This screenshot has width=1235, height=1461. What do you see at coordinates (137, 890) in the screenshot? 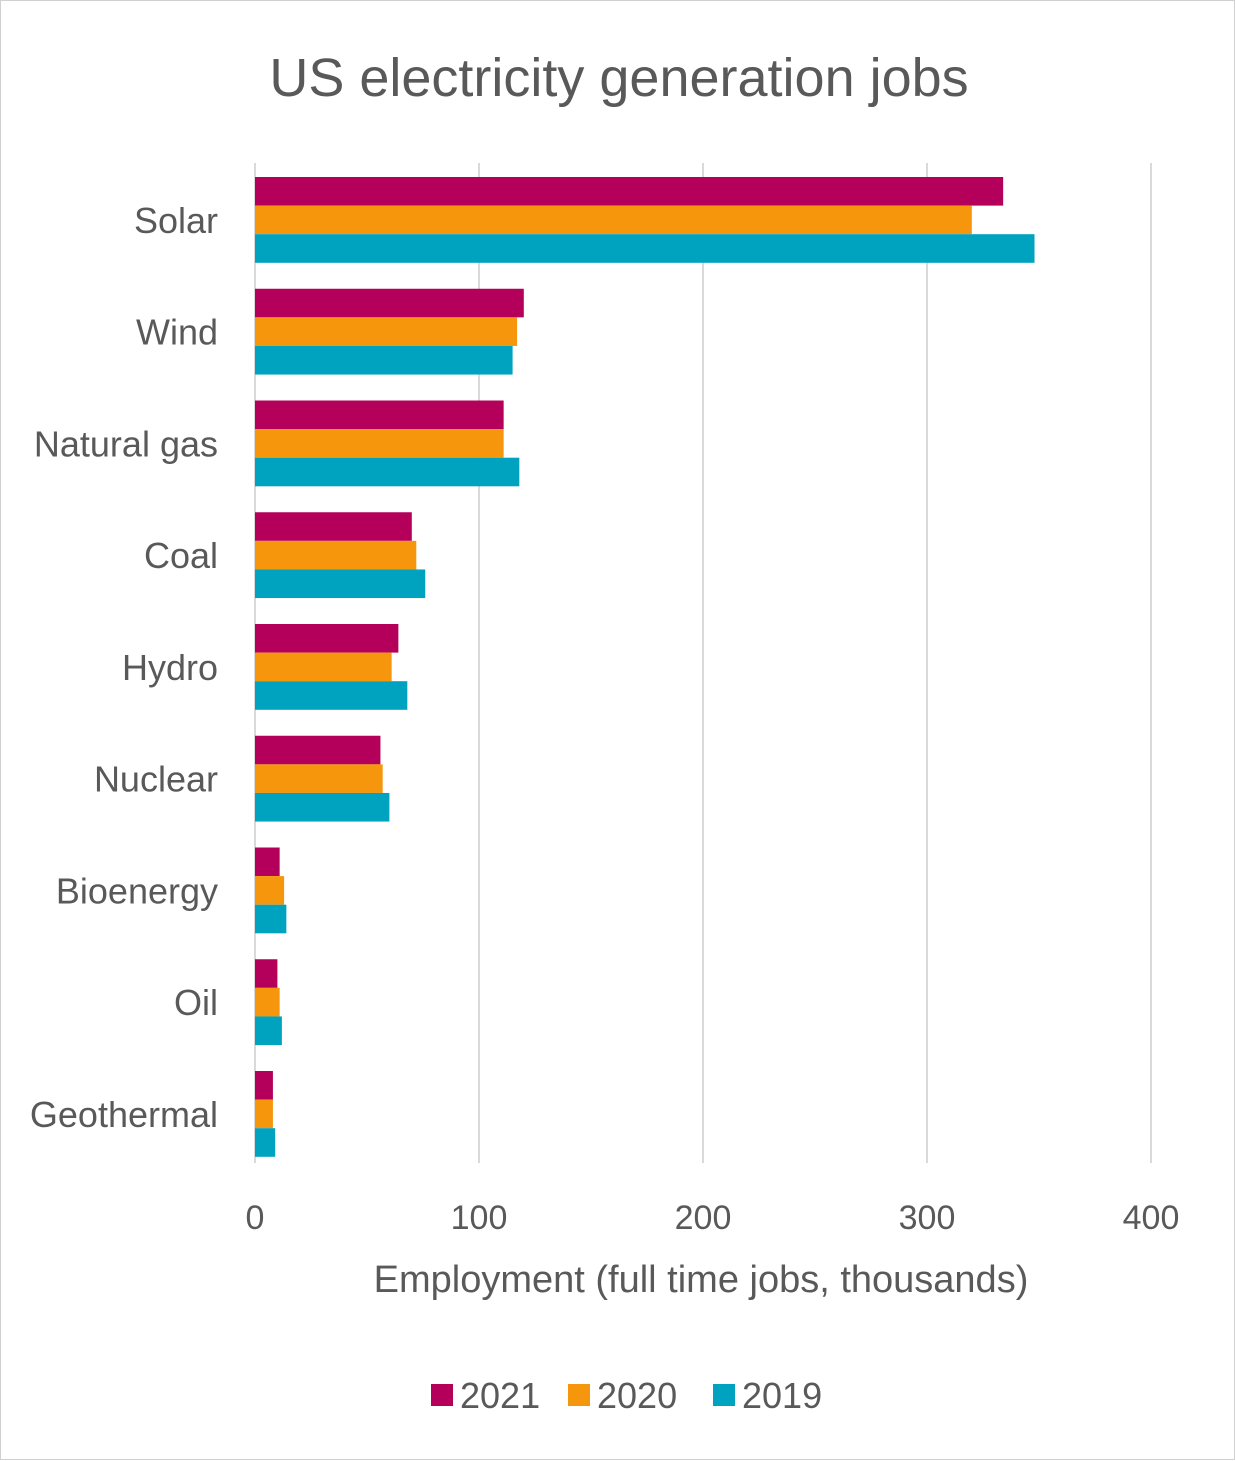
I see `category-label-bioenergy: Bioenergy` at bounding box center [137, 890].